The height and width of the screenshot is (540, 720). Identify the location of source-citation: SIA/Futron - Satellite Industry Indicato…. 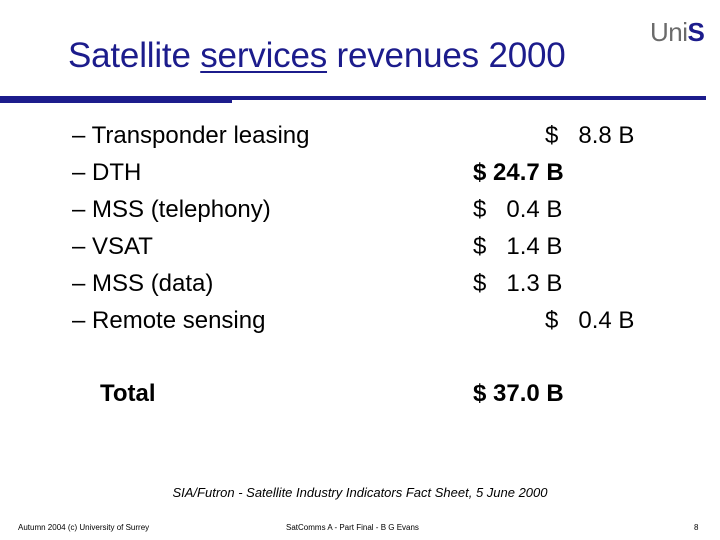
(360, 492).